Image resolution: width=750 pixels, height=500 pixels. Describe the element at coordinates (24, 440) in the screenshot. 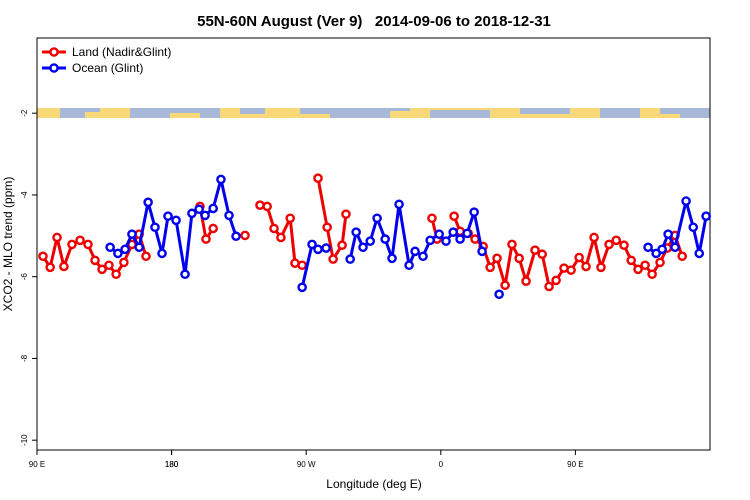

I see `y-tick-label: -10` at that location.